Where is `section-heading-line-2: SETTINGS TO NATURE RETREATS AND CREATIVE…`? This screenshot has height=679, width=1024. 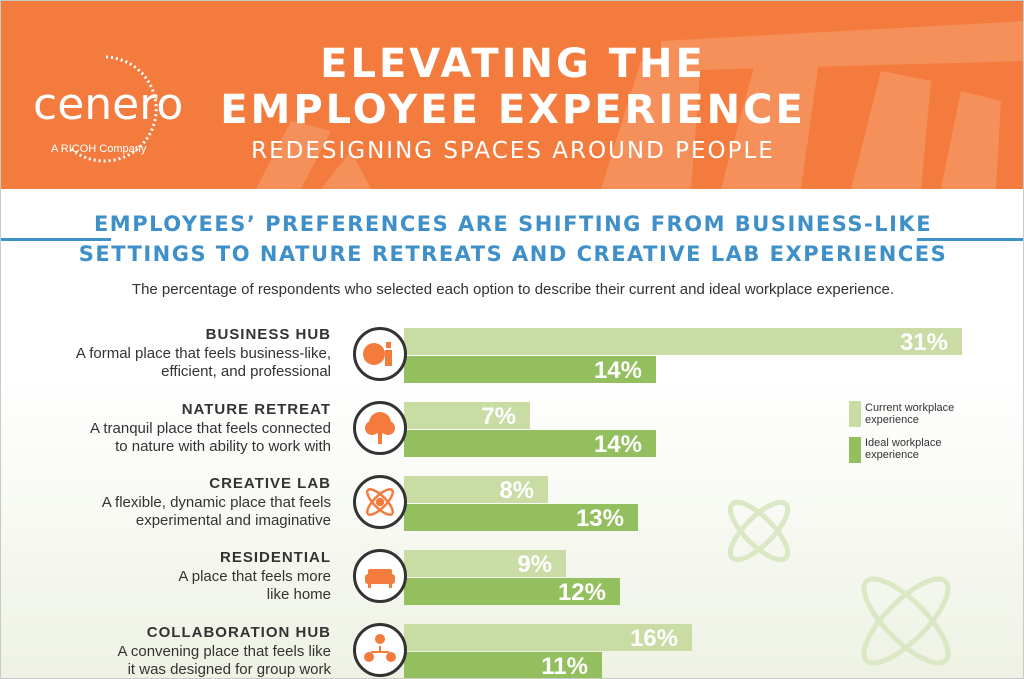 section-heading-line-2: SETTINGS TO NATURE RETREATS AND CREATIVE… is located at coordinates (513, 254).